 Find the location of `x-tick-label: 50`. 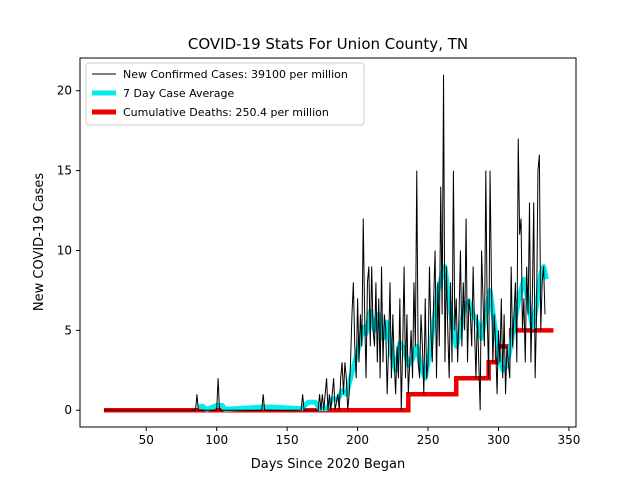

x-tick-label: 50 is located at coordinates (146, 440).